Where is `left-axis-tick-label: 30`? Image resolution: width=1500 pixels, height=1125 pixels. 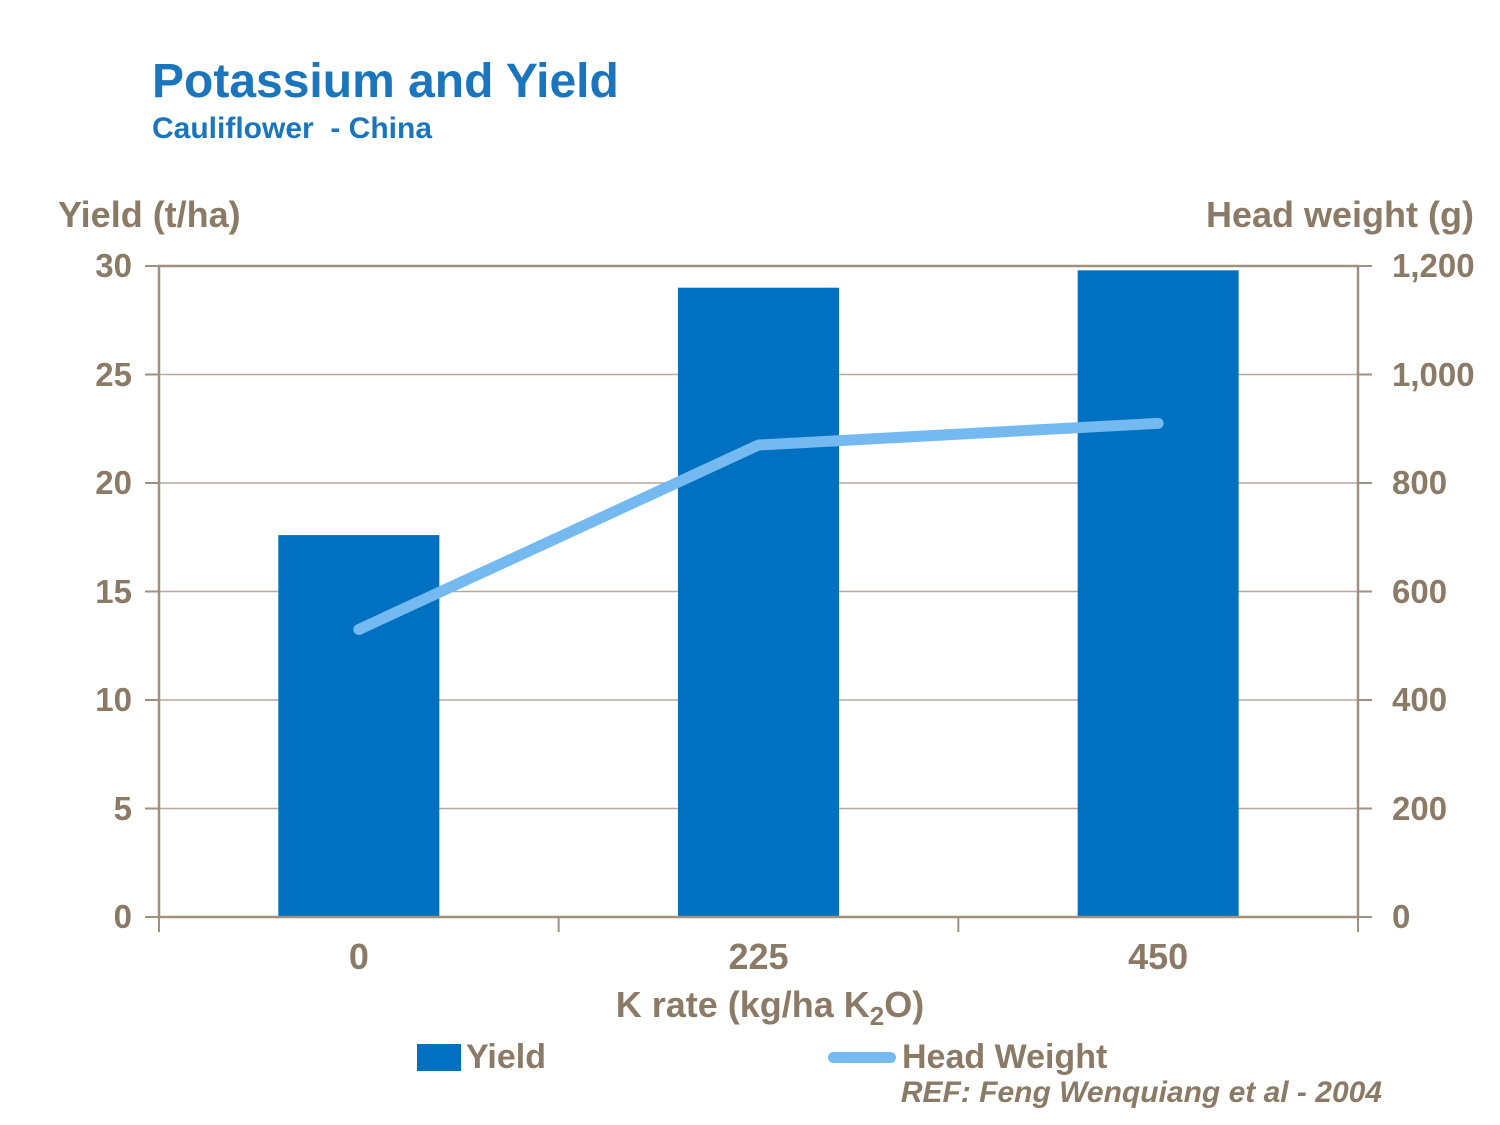 left-axis-tick-label: 30 is located at coordinates (113, 265).